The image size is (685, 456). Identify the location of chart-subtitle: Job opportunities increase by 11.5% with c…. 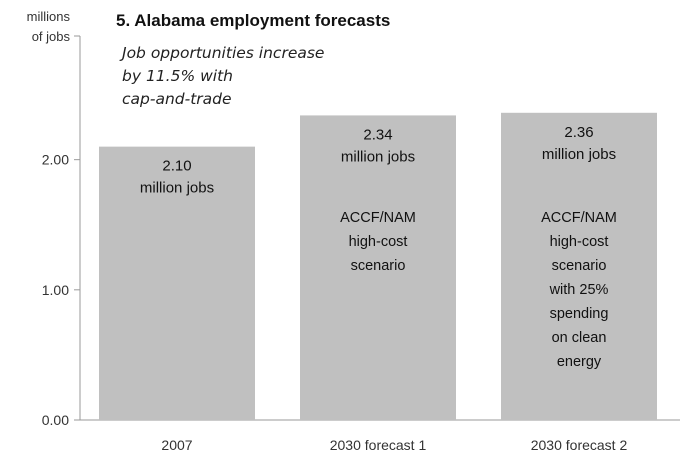
(221, 76).